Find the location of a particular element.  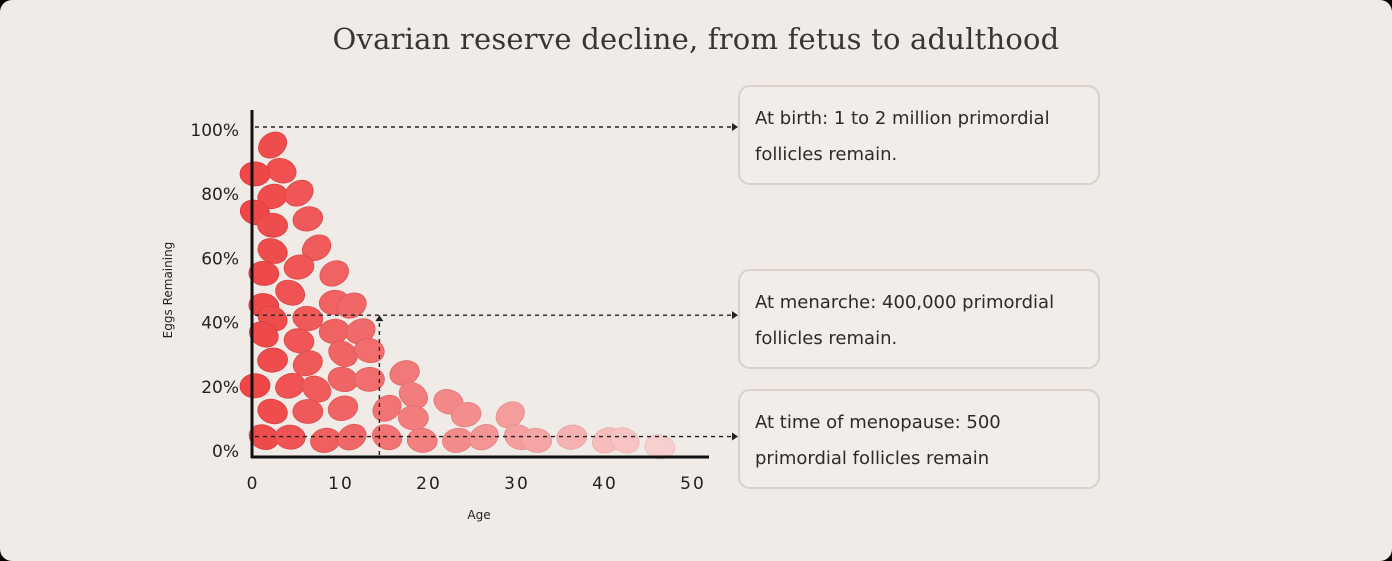

y-tick-label: 40% is located at coordinates (220, 324).